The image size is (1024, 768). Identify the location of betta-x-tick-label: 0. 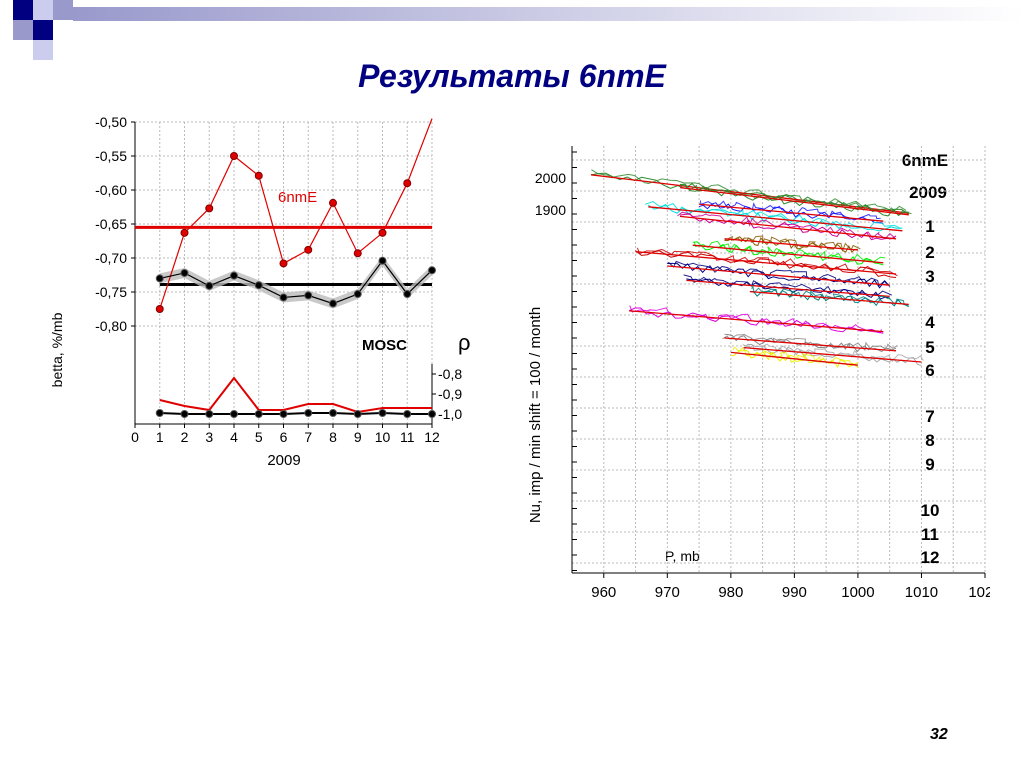
(135, 437).